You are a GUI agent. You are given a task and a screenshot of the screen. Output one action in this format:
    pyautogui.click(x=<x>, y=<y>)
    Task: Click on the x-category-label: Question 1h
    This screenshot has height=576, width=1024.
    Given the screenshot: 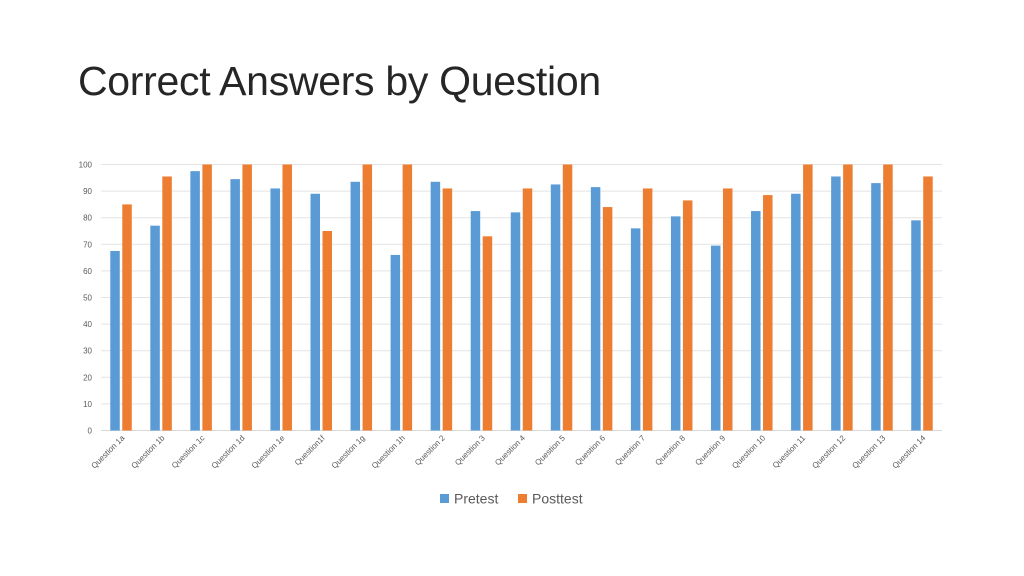 What is the action you would take?
    pyautogui.click(x=388, y=452)
    